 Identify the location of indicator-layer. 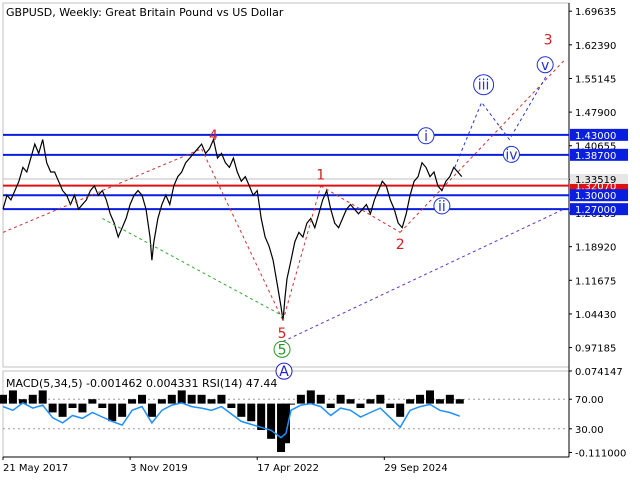
(284, 421).